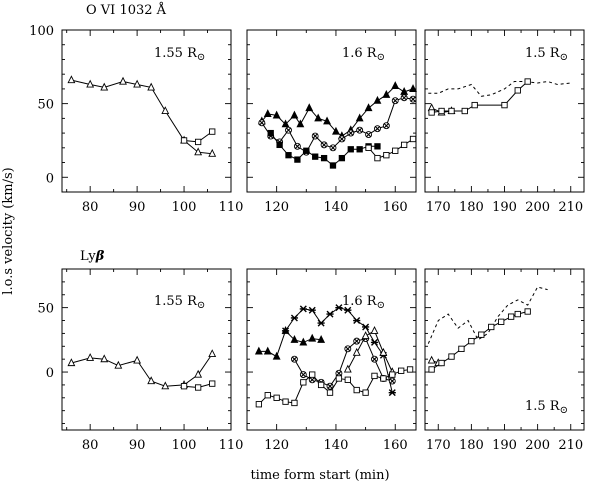 The width and height of the screenshot is (590, 484). I want to click on x-tick-label-2: 170, so click(438, 207).